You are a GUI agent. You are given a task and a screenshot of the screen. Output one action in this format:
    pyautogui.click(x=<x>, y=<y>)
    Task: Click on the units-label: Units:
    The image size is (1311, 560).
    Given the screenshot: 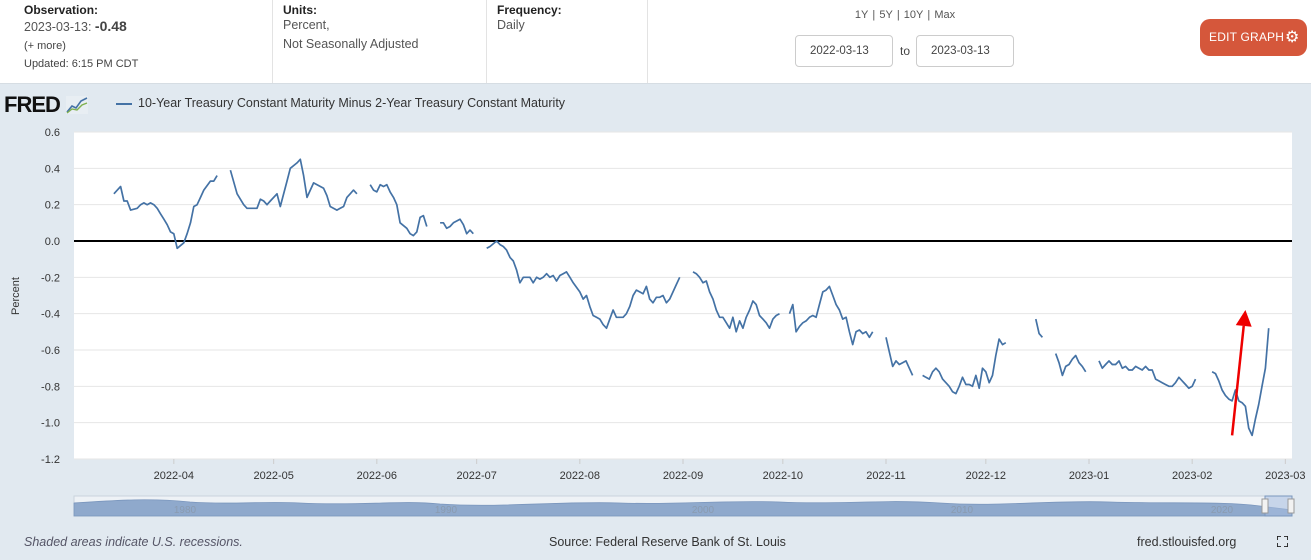 What is the action you would take?
    pyautogui.click(x=300, y=10)
    